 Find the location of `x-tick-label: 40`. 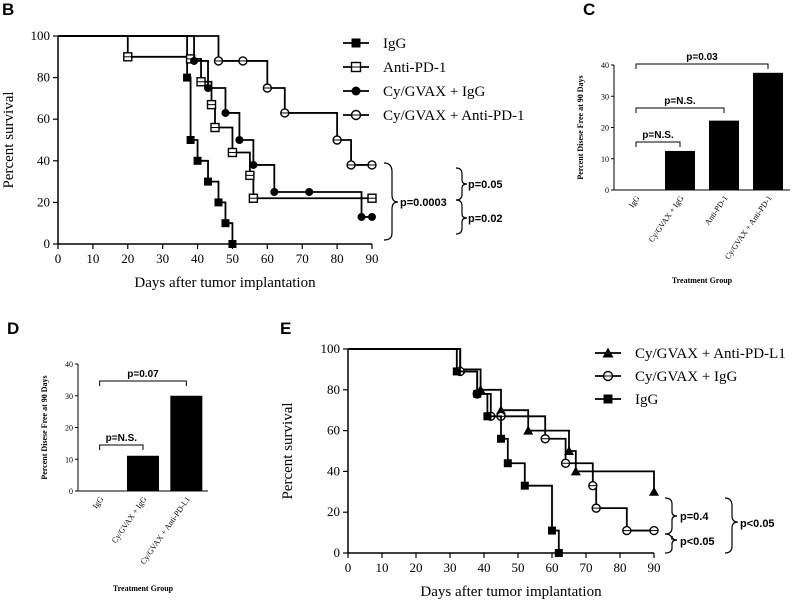

x-tick-label: 40 is located at coordinates (197, 258).